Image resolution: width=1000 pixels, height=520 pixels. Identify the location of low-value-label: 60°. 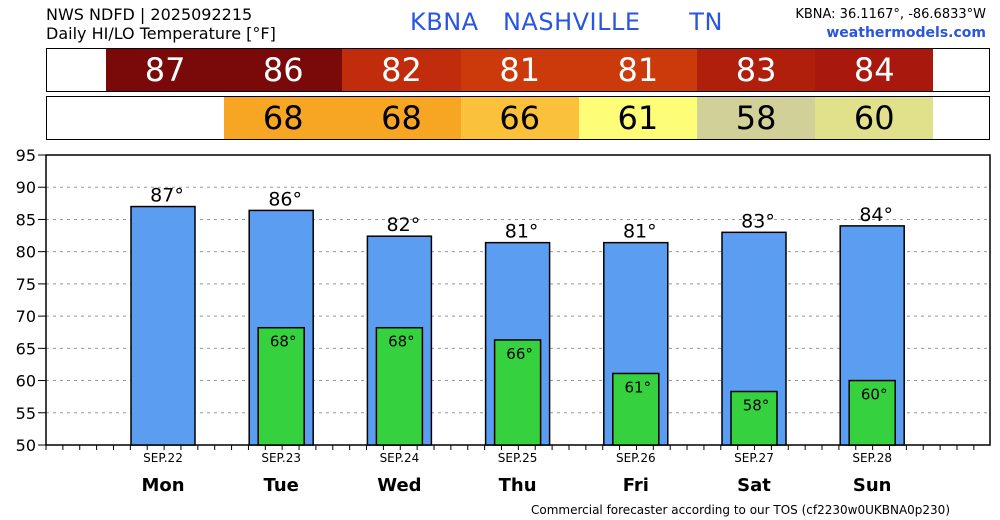
(874, 395).